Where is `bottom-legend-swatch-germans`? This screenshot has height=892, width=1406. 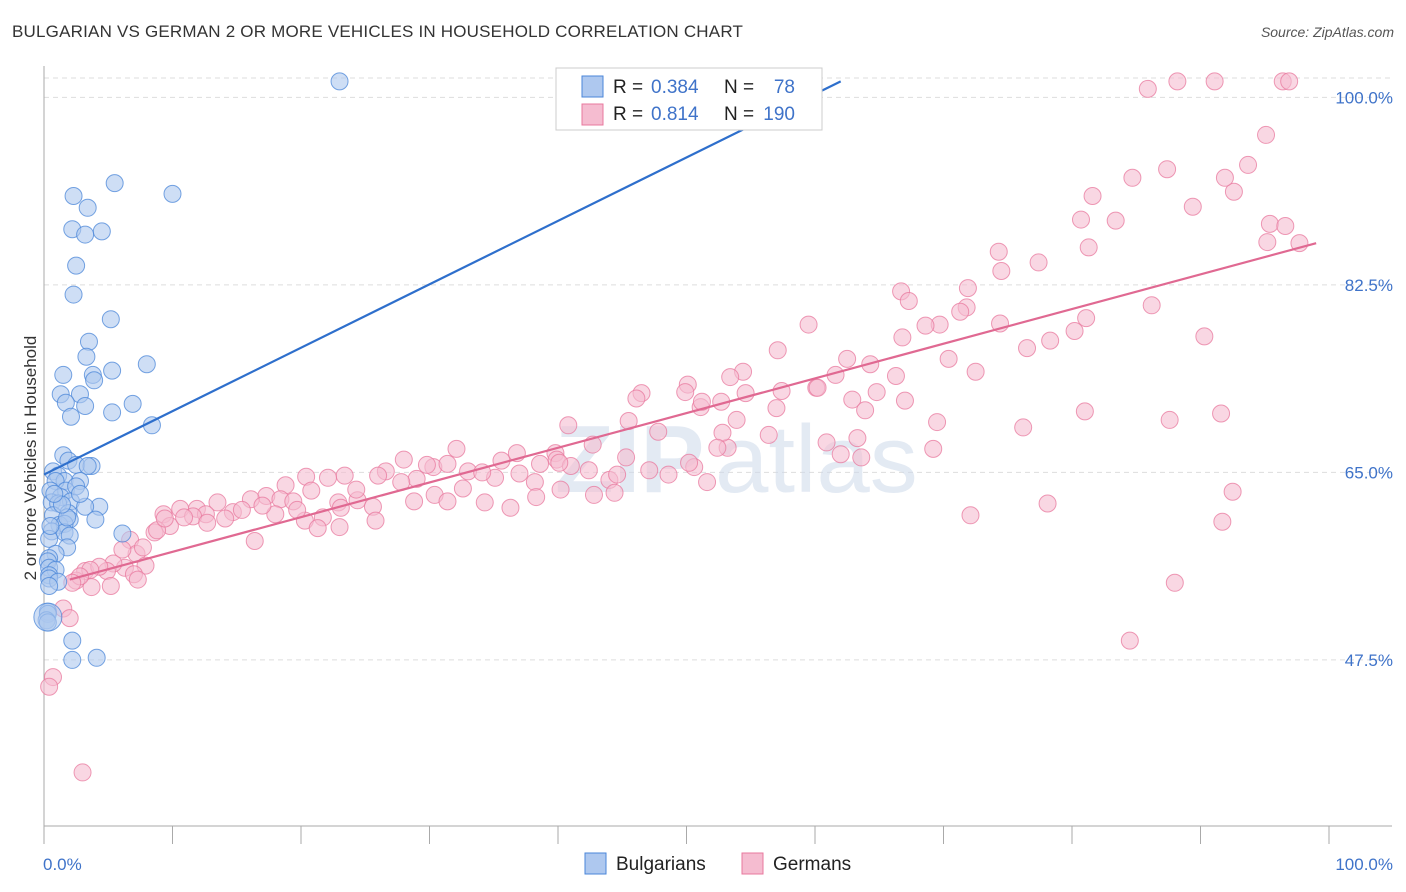
bottom-legend-swatch-germans is located at coordinates (752, 863).